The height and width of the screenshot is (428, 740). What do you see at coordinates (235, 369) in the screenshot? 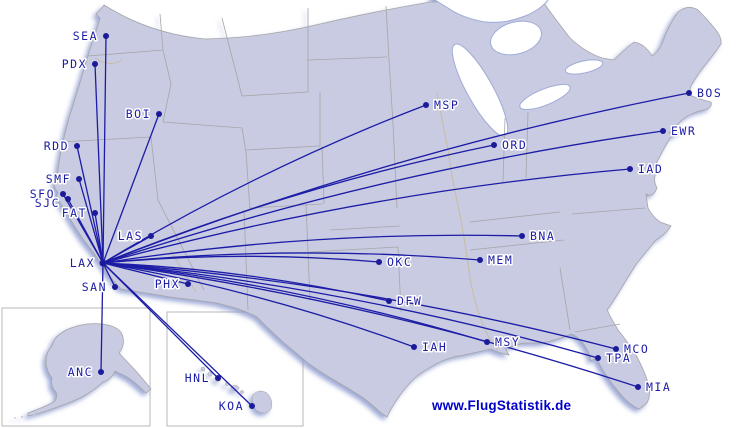
I see `hawaii-inset-box` at bounding box center [235, 369].